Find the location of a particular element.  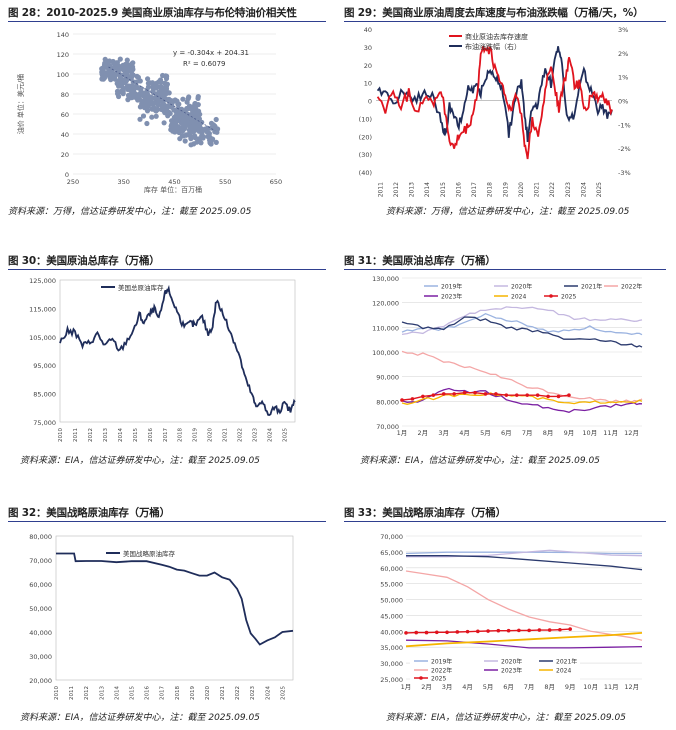

fig33-legend-label: 2021年 is located at coordinates (566, 662).